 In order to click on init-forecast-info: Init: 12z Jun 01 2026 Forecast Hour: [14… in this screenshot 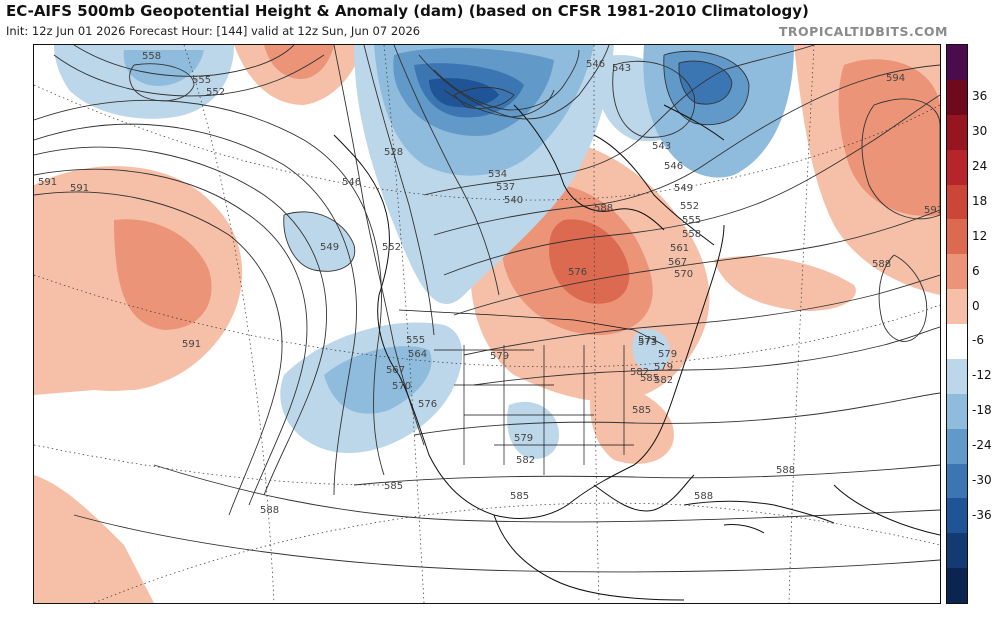, I will do `click(213, 31)`.